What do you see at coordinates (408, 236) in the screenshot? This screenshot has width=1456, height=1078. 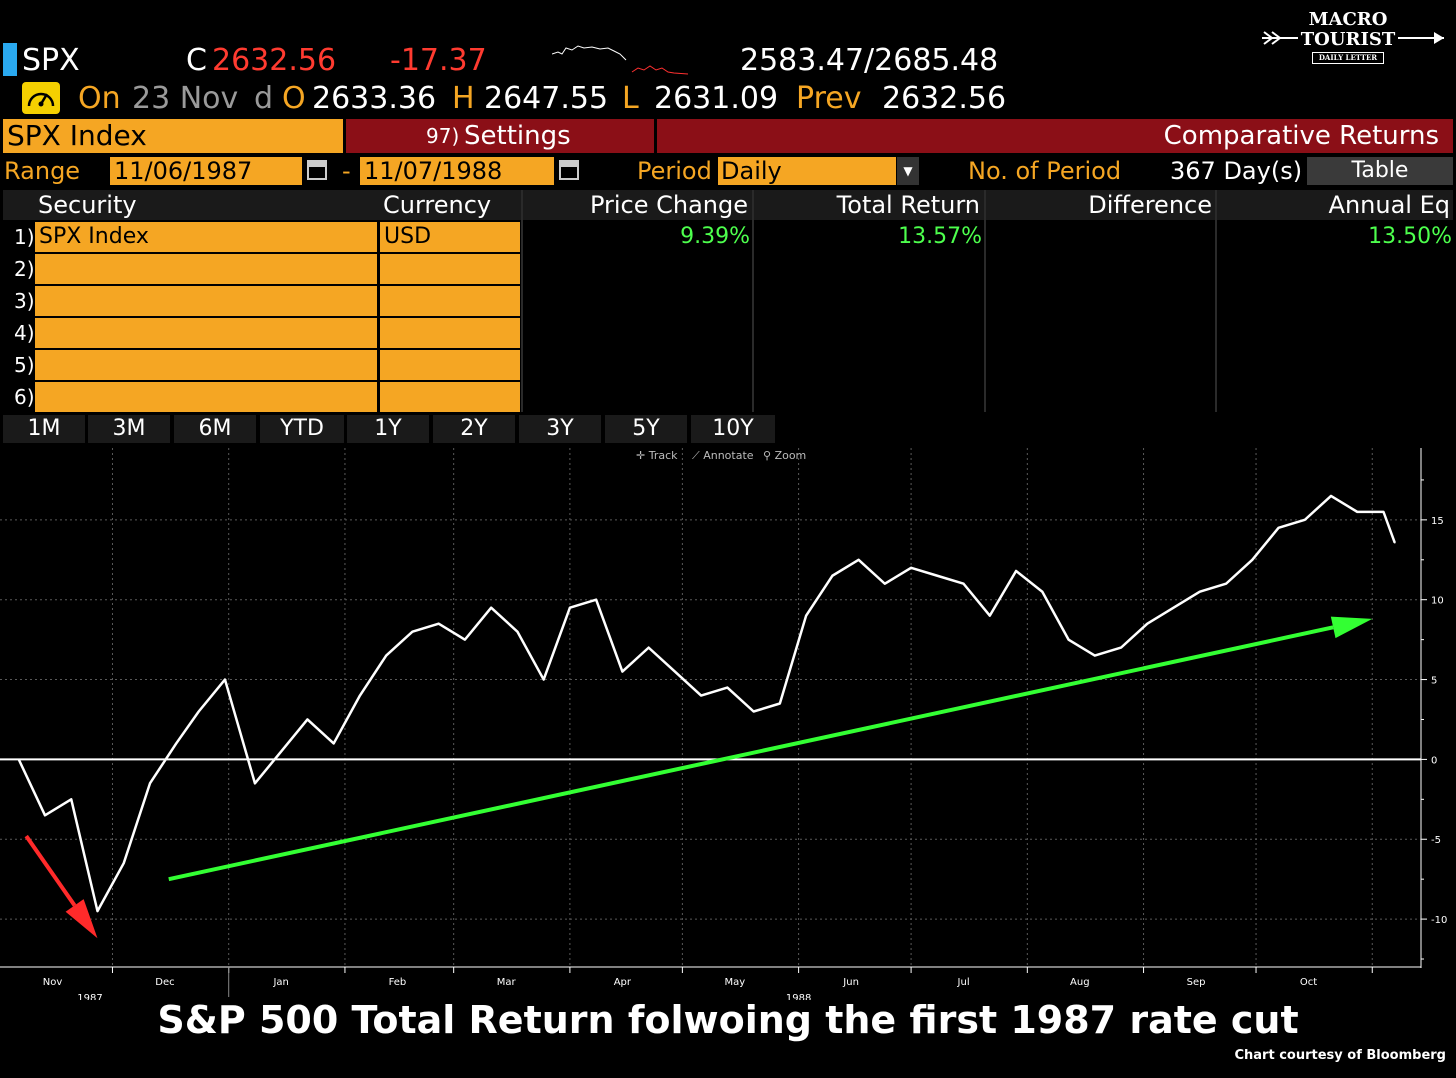 I see `currency-value: USD` at bounding box center [408, 236].